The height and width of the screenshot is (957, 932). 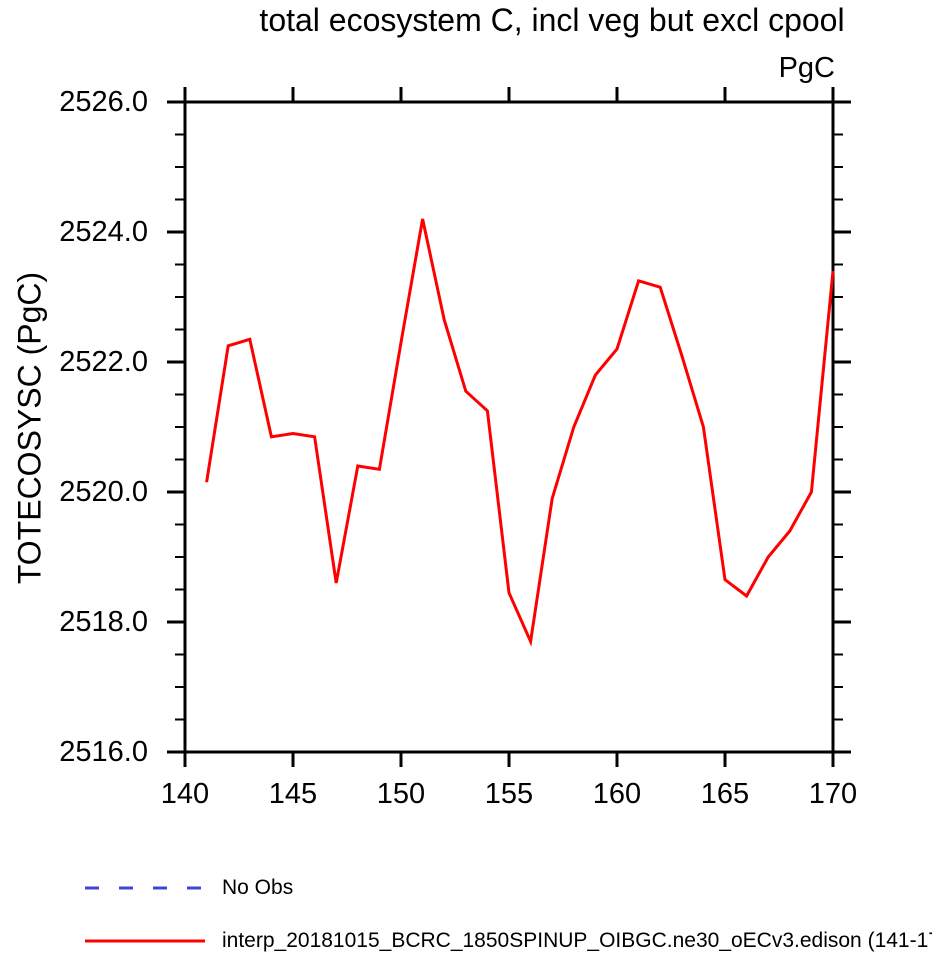 What do you see at coordinates (103, 362) in the screenshot?
I see `y-tick-label: 2522.0` at bounding box center [103, 362].